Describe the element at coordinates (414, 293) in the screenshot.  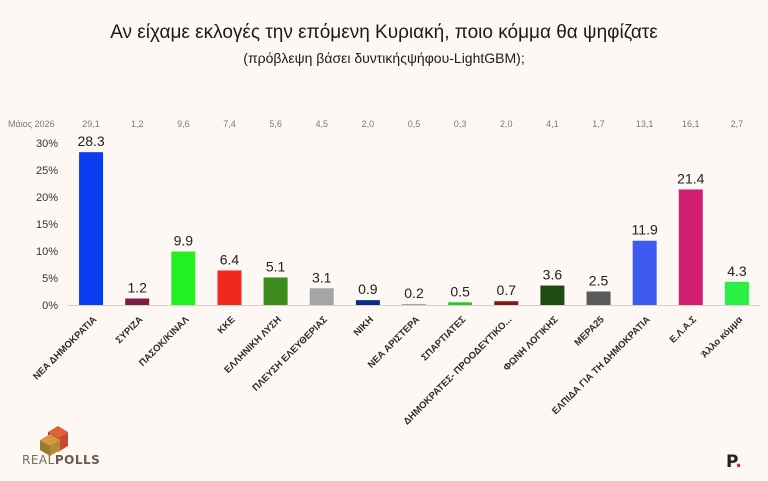
I see `data-label: 0.2` at that location.